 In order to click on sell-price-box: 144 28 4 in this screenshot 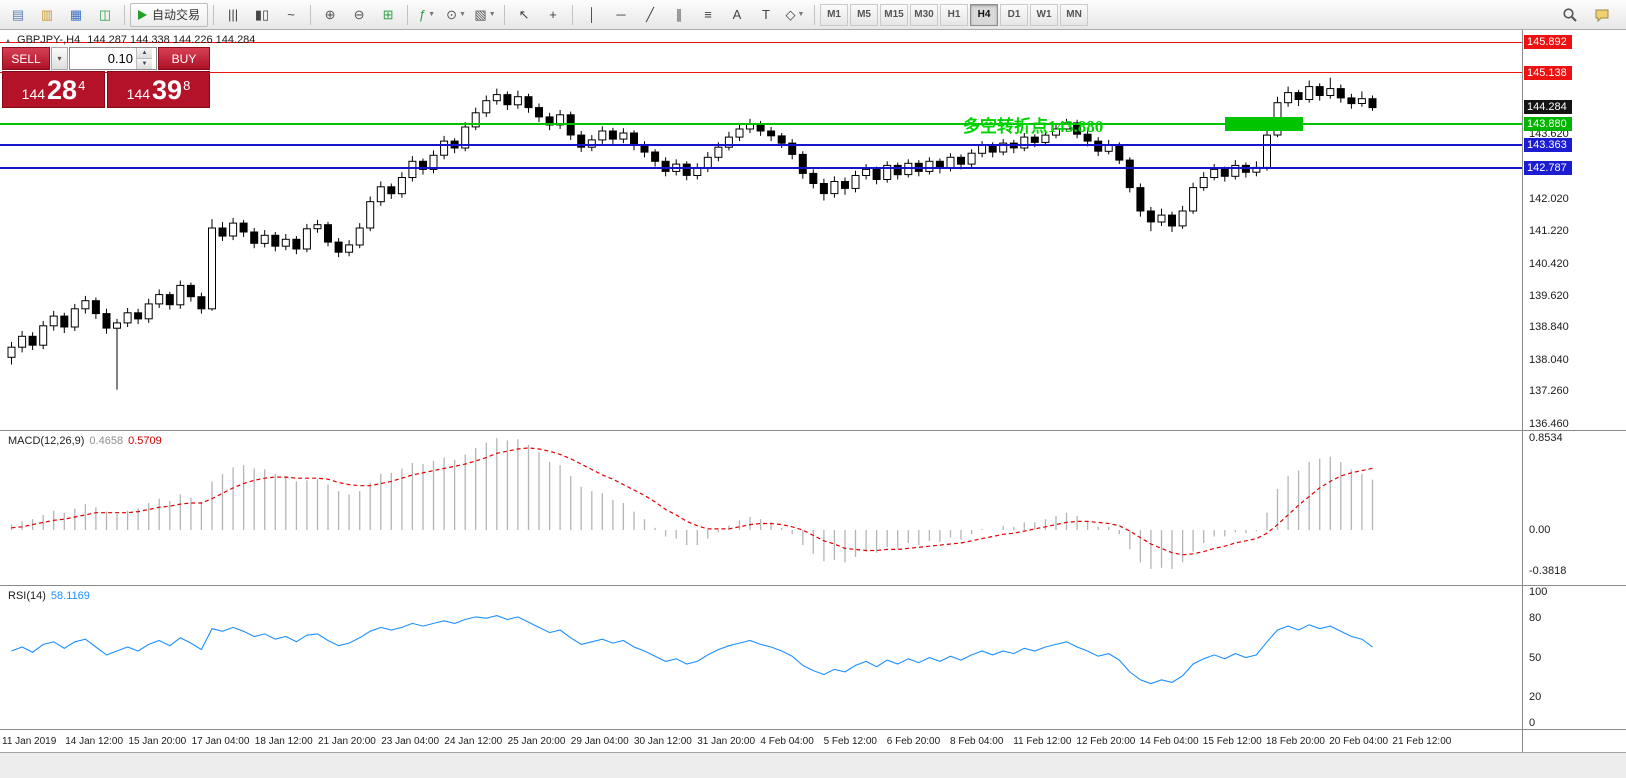, I will do `click(53, 89)`.